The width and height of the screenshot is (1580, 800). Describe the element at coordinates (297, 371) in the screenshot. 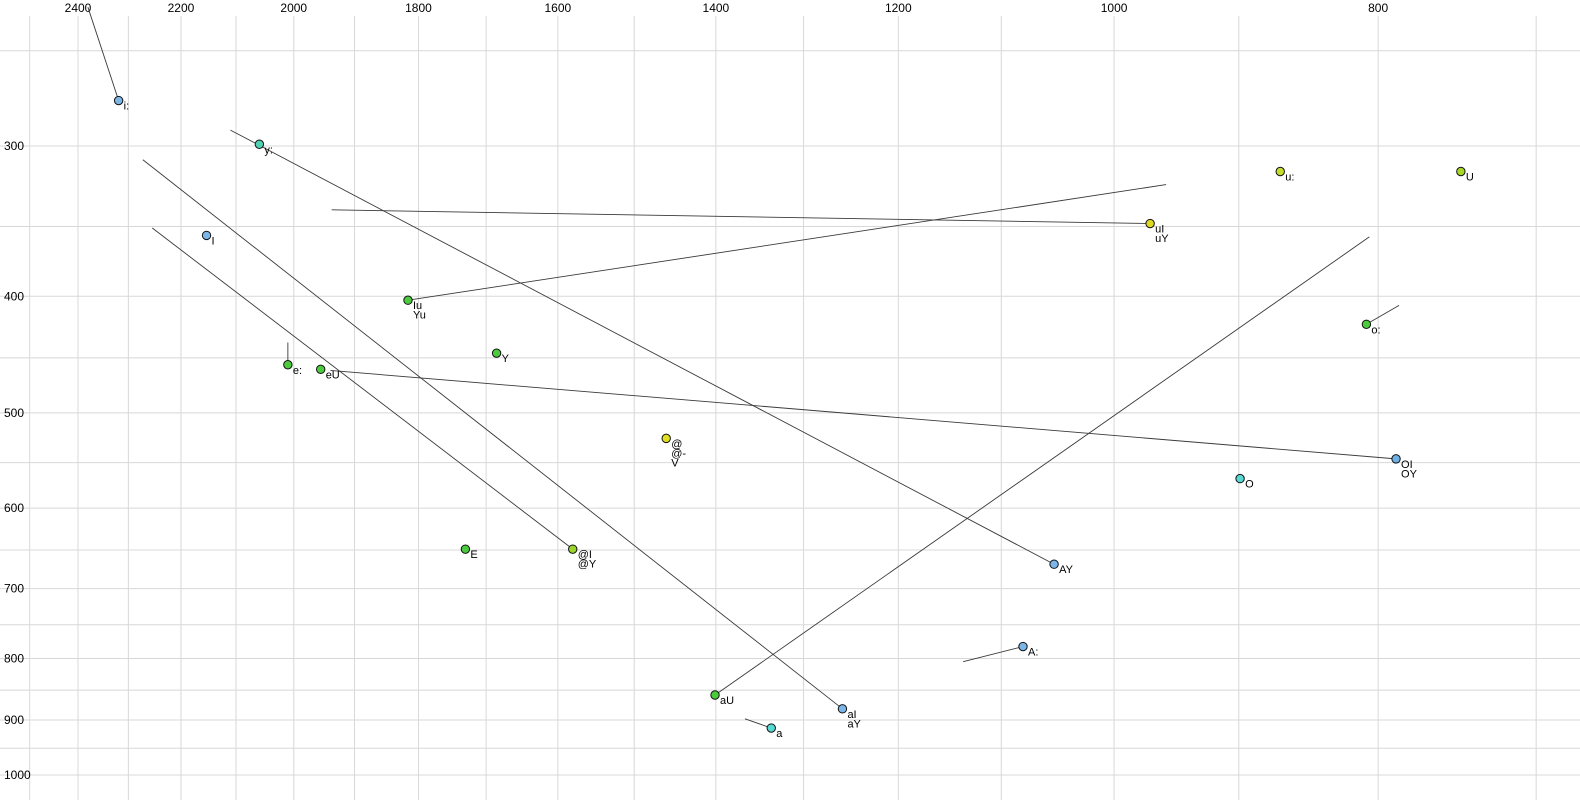

I see `data-point-label: e:` at that location.